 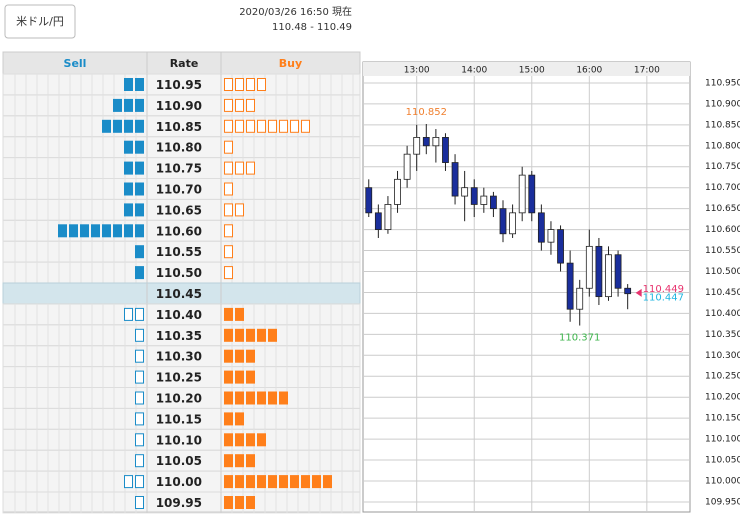 I want to click on column-header: Sell, so click(x=75, y=63).